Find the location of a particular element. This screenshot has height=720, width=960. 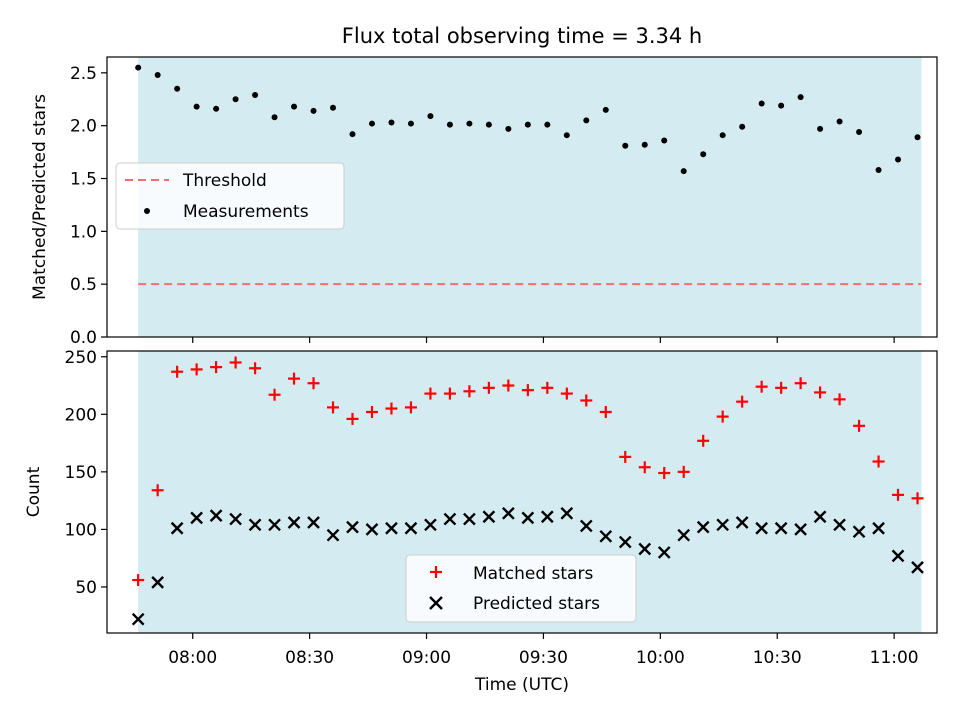

top-x-ticks is located at coordinates (543, 340).